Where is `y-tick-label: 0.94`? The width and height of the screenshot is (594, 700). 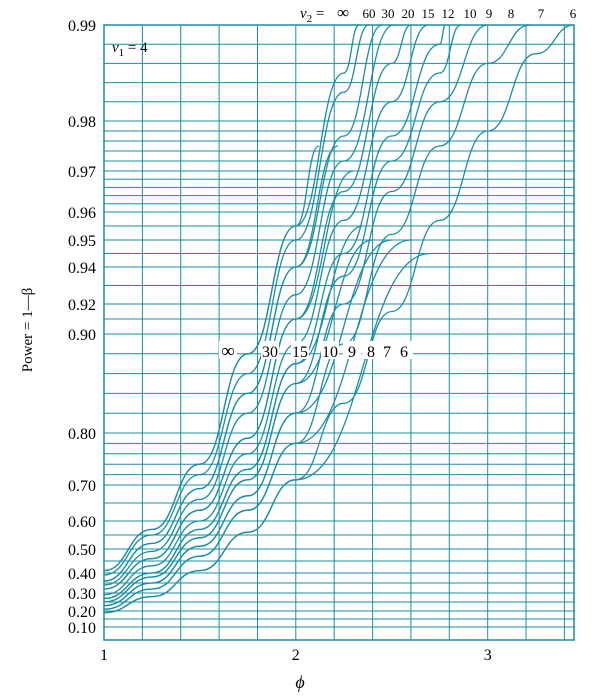 y-tick-label: 0.94 is located at coordinates (82, 268).